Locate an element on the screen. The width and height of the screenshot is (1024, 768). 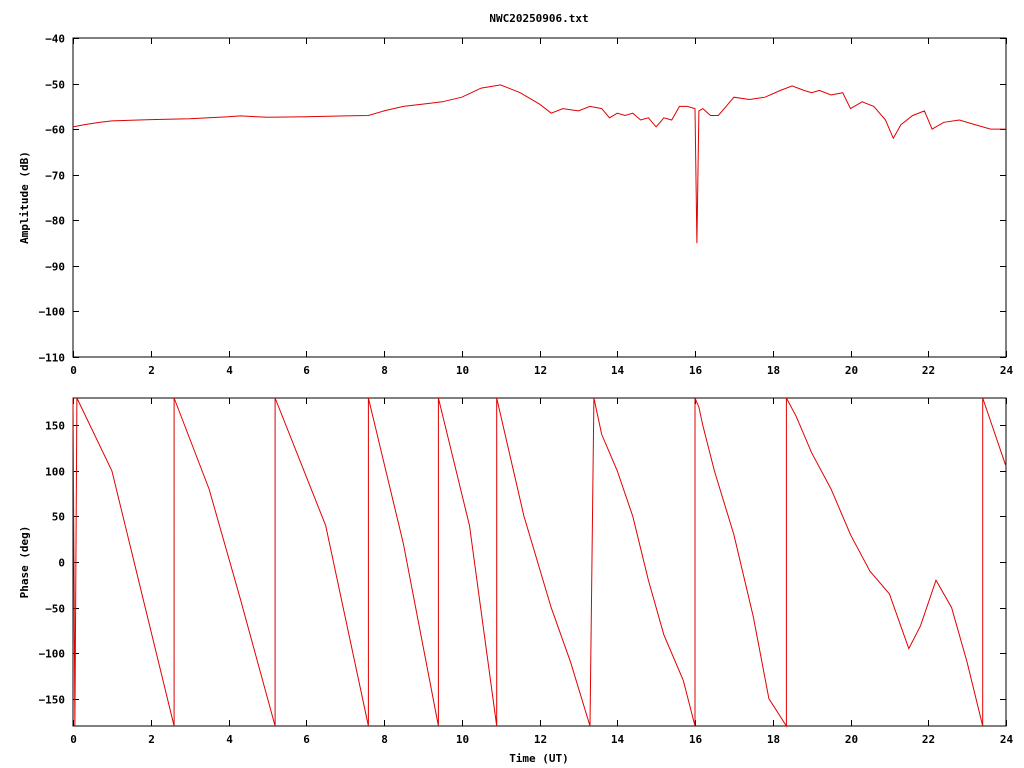
amplitude-x-tick-label: 16 is located at coordinates (696, 370).